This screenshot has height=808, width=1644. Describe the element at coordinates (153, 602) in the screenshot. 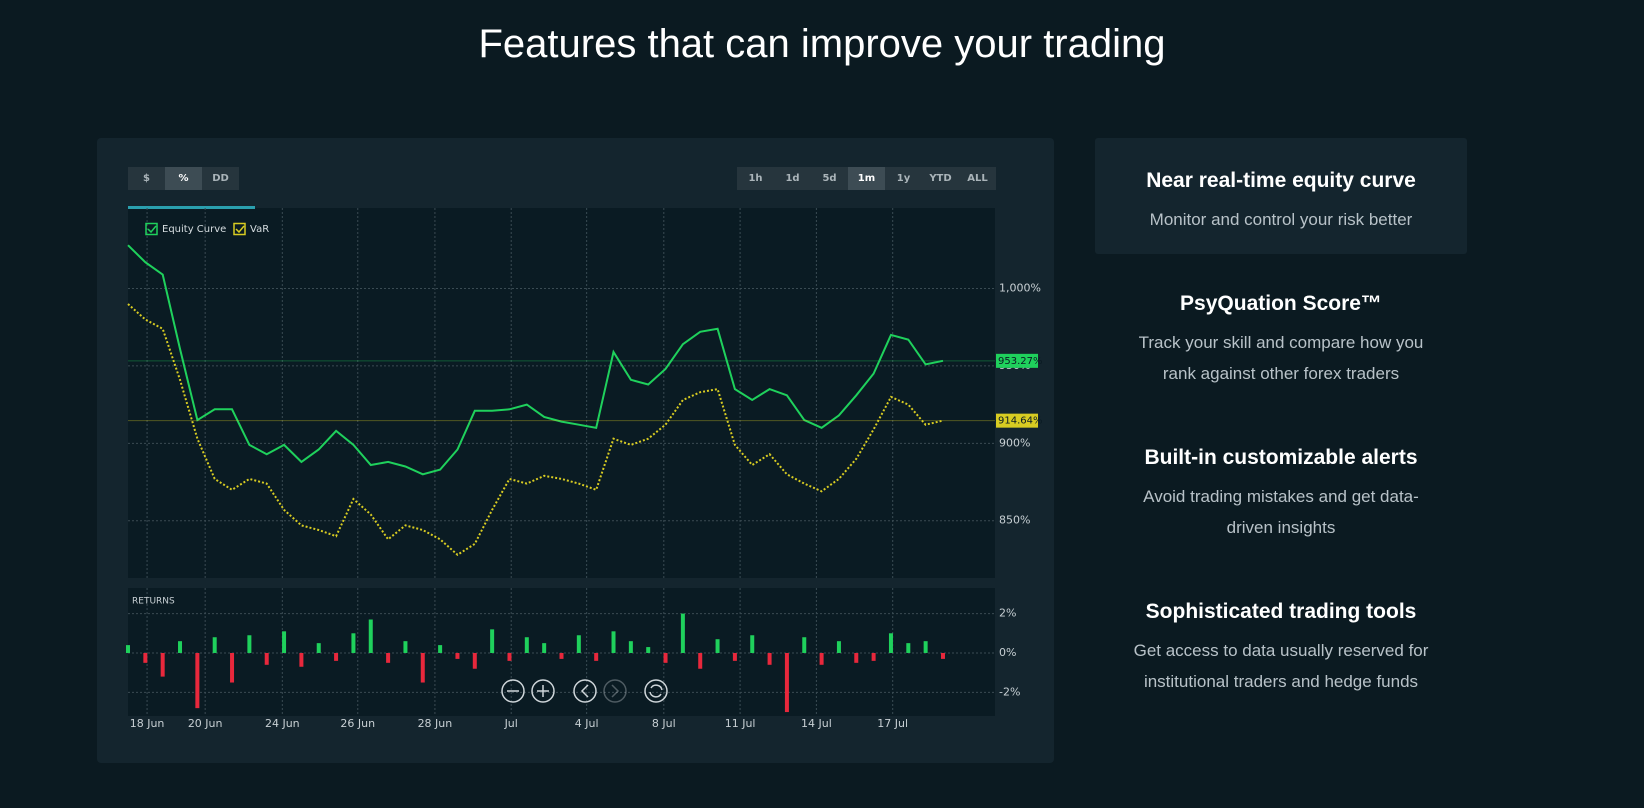

I see `panel-title: RETURNS` at that location.